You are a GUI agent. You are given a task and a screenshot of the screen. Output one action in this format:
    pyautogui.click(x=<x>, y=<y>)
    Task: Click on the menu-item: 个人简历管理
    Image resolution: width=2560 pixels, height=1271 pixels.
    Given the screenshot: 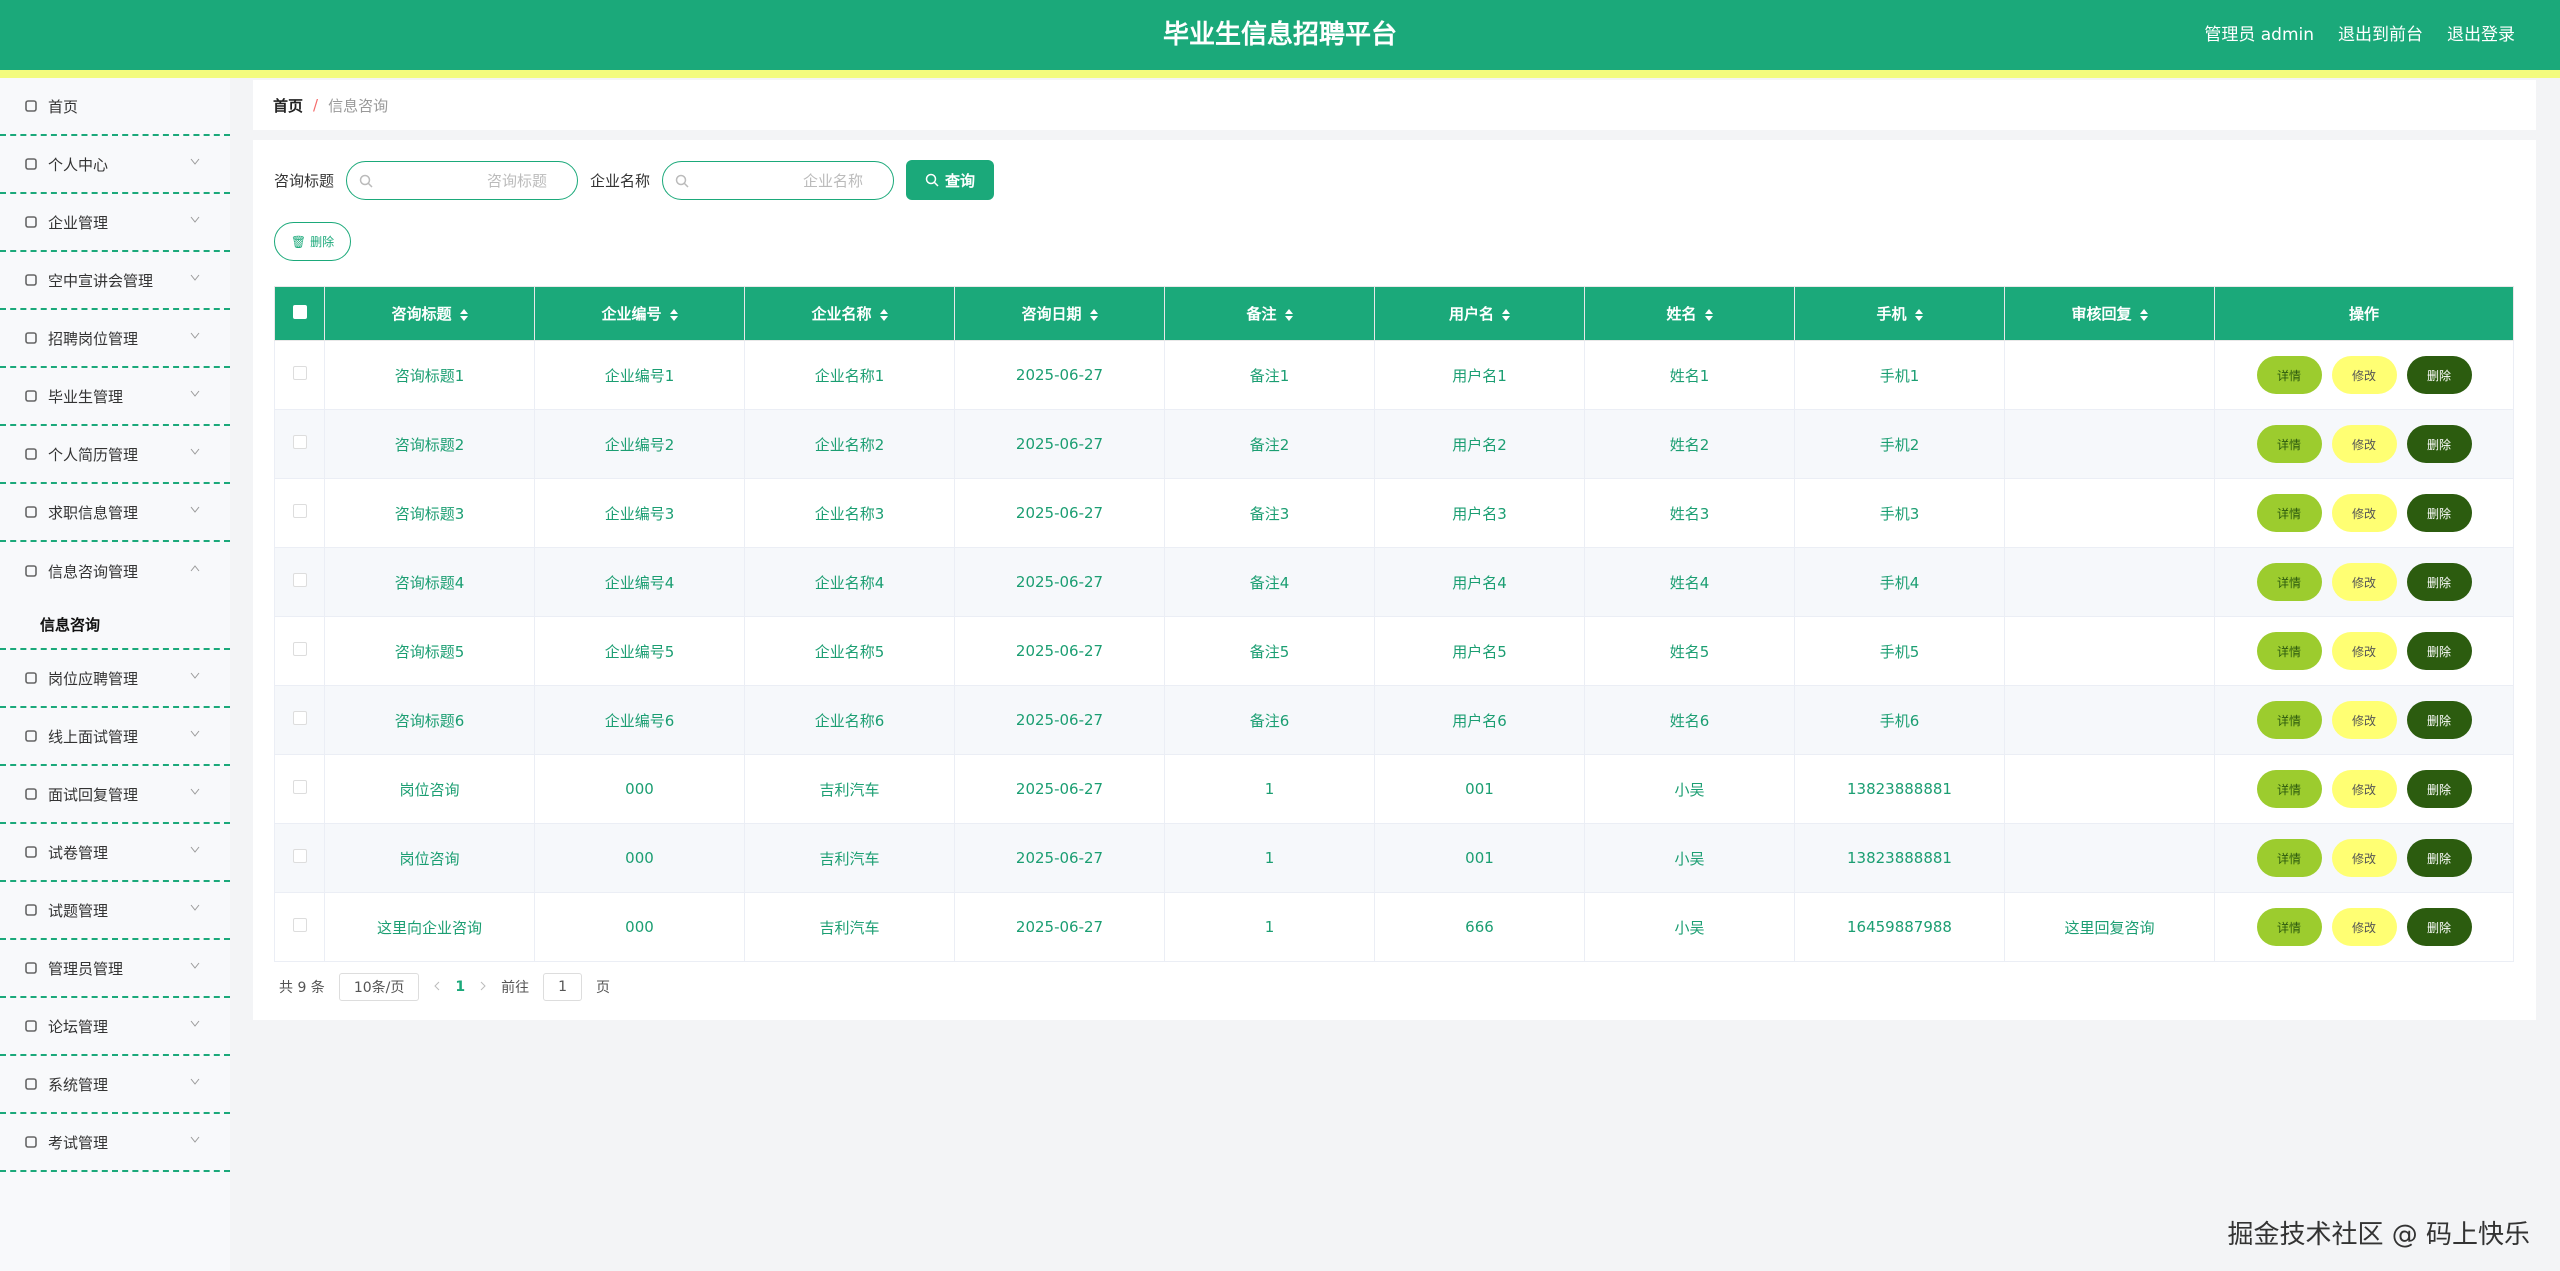 What is the action you would take?
    pyautogui.click(x=115, y=455)
    